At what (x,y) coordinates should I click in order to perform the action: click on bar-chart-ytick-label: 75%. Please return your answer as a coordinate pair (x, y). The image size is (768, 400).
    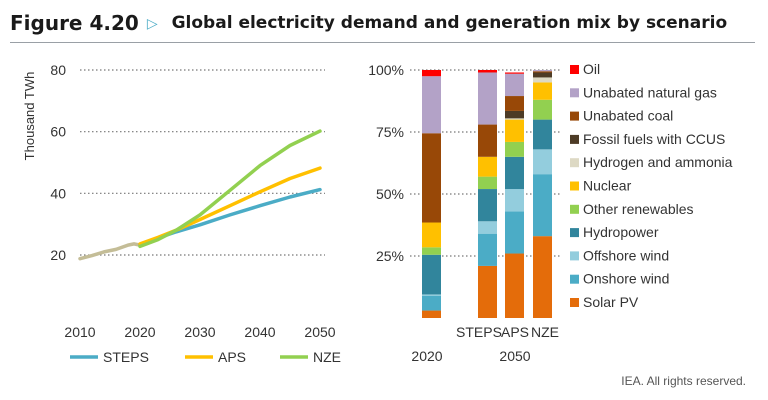
    Looking at the image, I should click on (390, 132).